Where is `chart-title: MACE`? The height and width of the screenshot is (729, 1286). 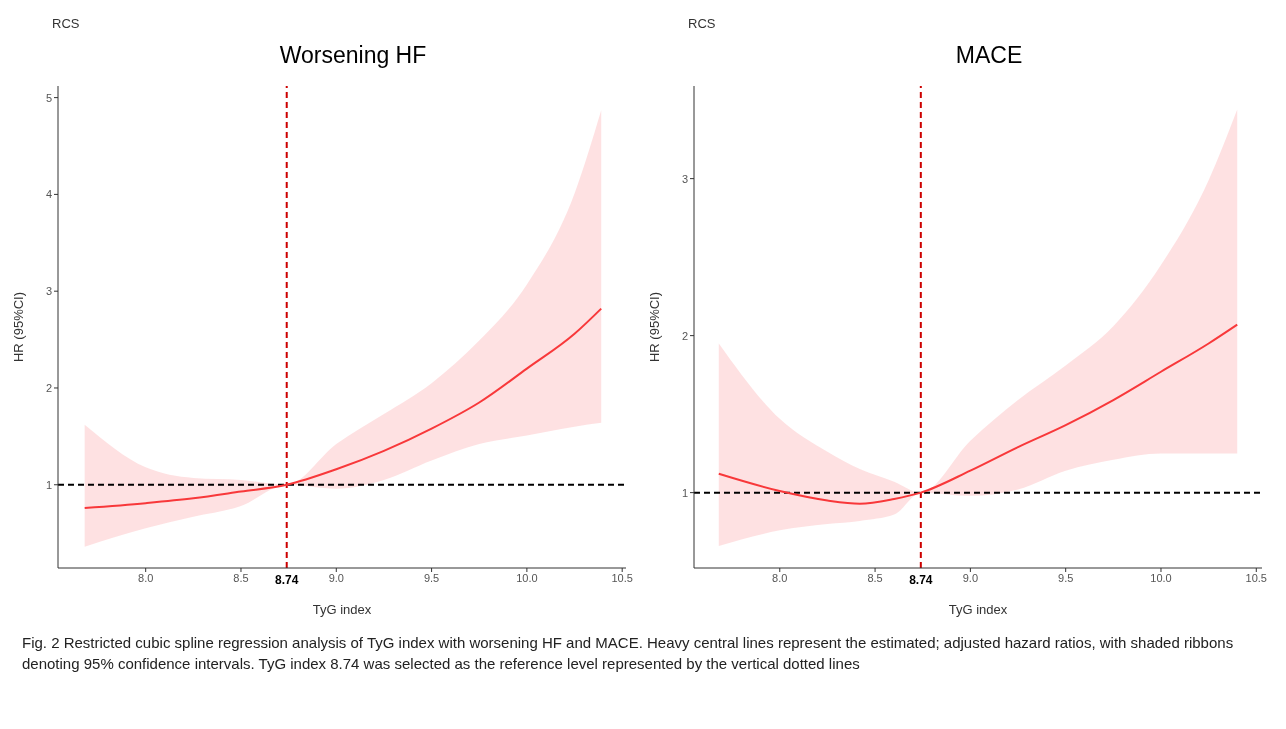 chart-title: MACE is located at coordinates (989, 55).